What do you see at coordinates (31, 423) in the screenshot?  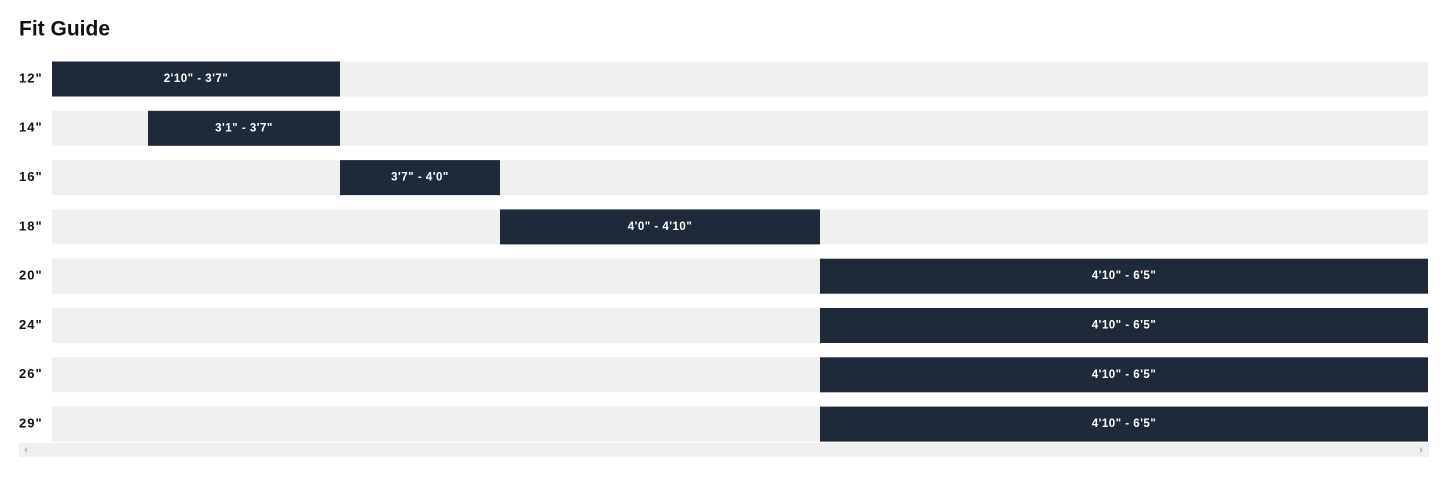 I see `row-label: 29"` at bounding box center [31, 423].